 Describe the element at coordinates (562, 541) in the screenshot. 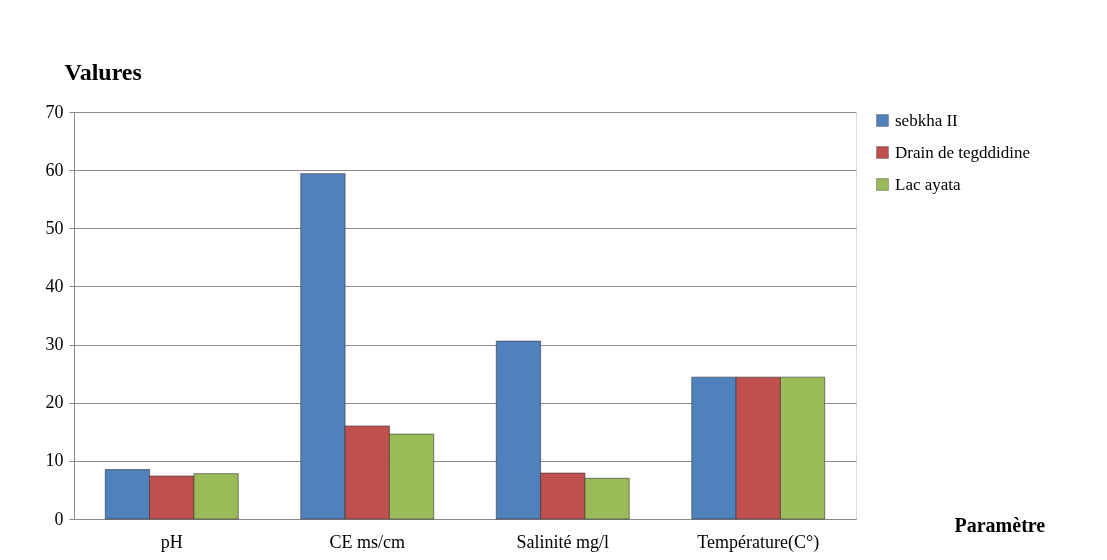

I see `x-tick-label: Salinité mg/l` at that location.